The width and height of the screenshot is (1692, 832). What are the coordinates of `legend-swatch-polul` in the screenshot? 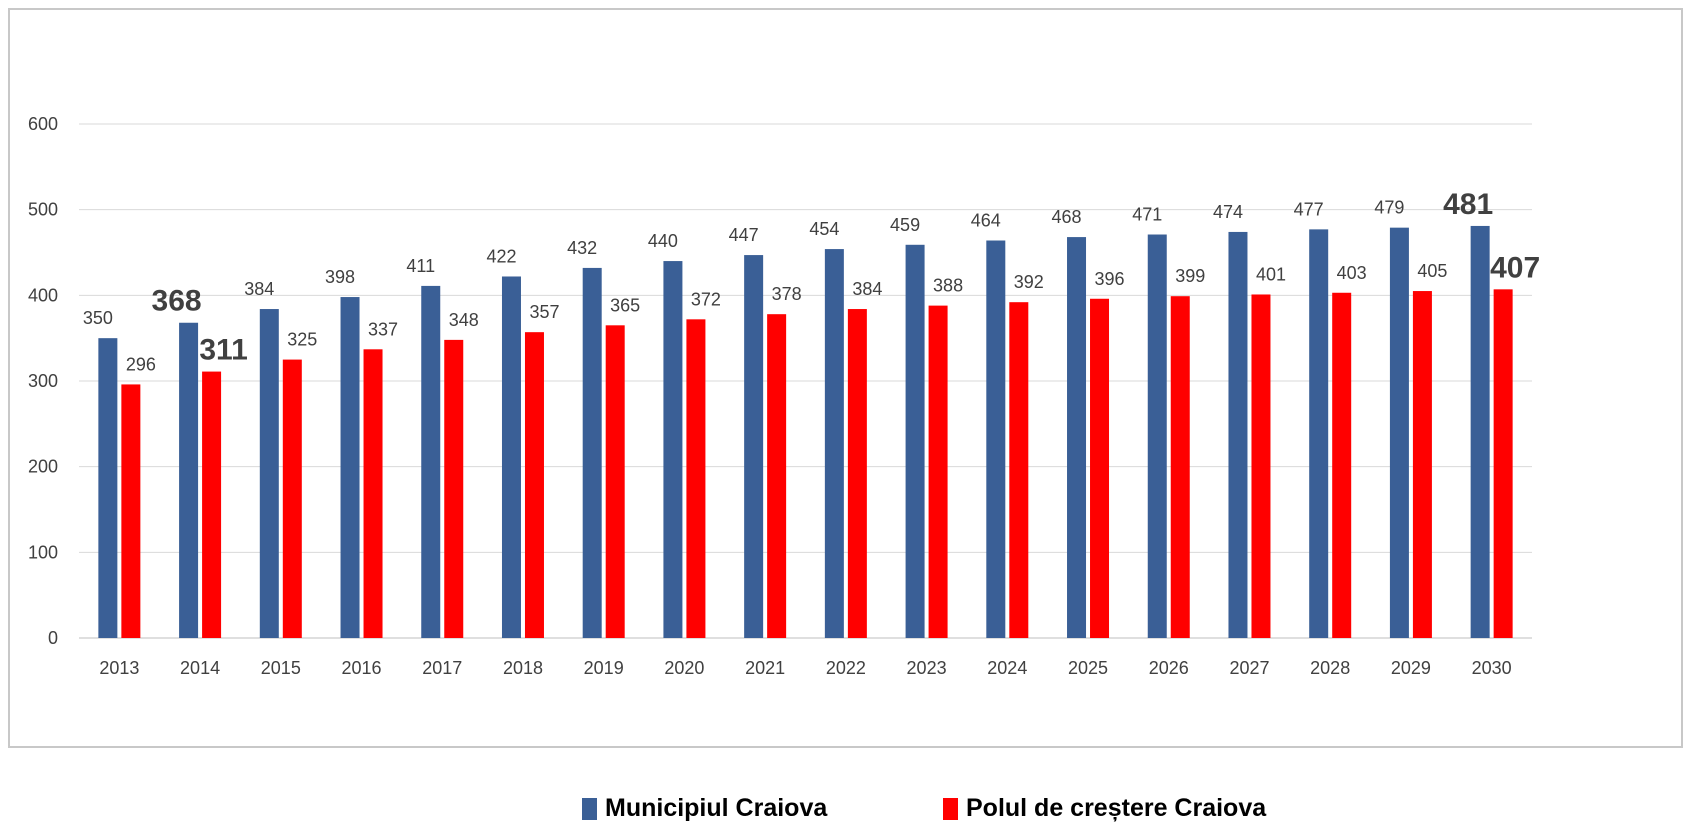 It's located at (950, 808).